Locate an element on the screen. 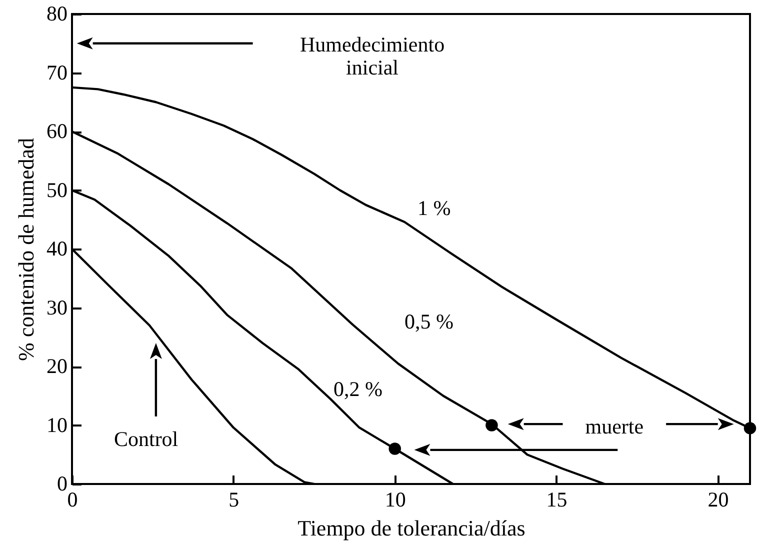 The height and width of the screenshot is (552, 762). annotation: Humedecimiento inicial is located at coordinates (372, 56).